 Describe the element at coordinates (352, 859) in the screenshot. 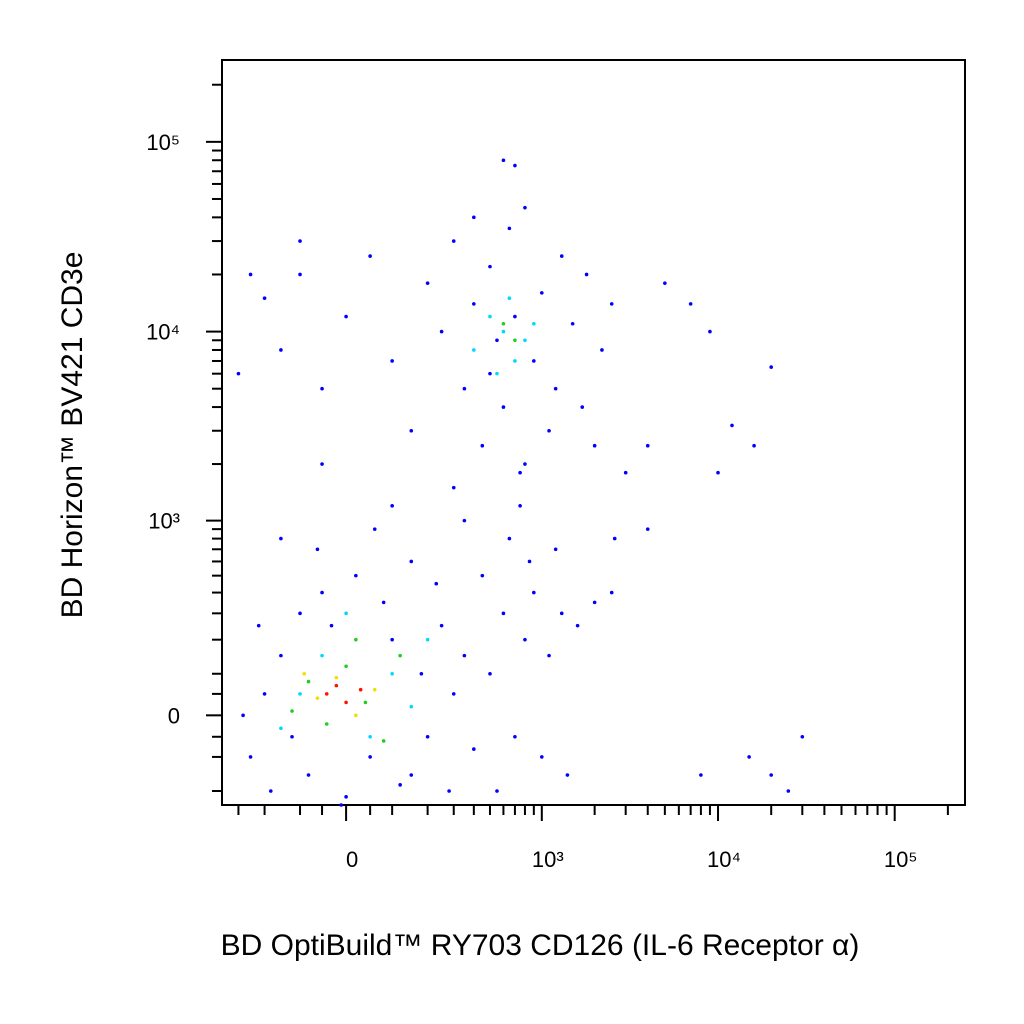

I see `x-tick-label: 0` at that location.